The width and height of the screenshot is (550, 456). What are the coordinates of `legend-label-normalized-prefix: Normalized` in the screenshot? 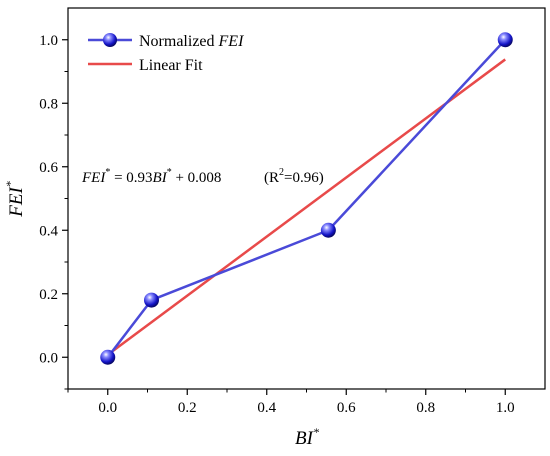 It's located at (179, 41).